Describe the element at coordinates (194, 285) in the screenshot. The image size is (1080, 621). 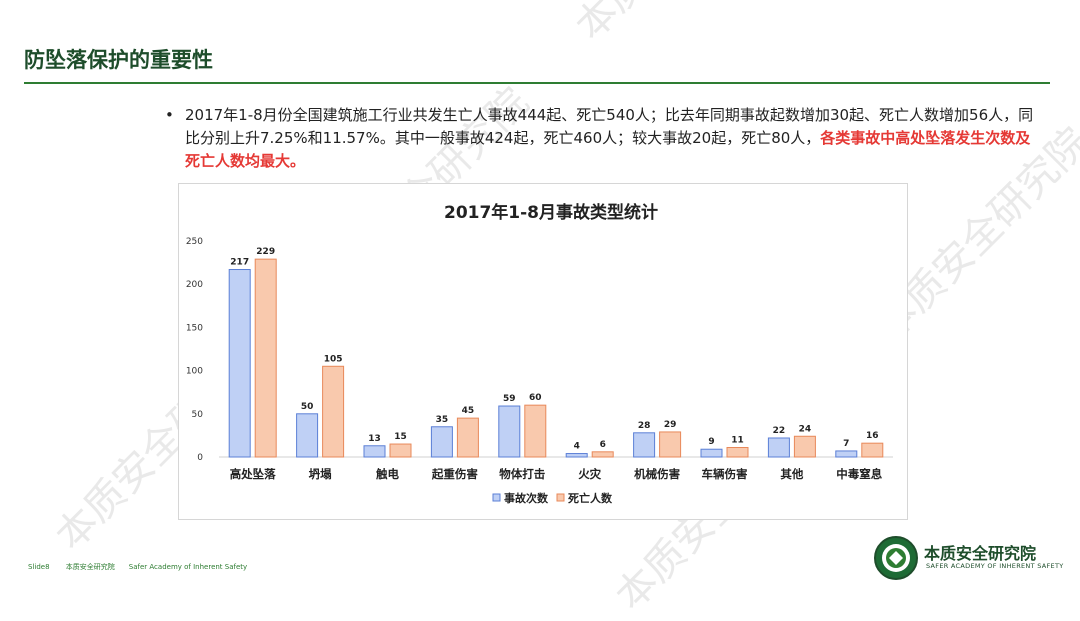
I see `y-tick-label: 200` at that location.